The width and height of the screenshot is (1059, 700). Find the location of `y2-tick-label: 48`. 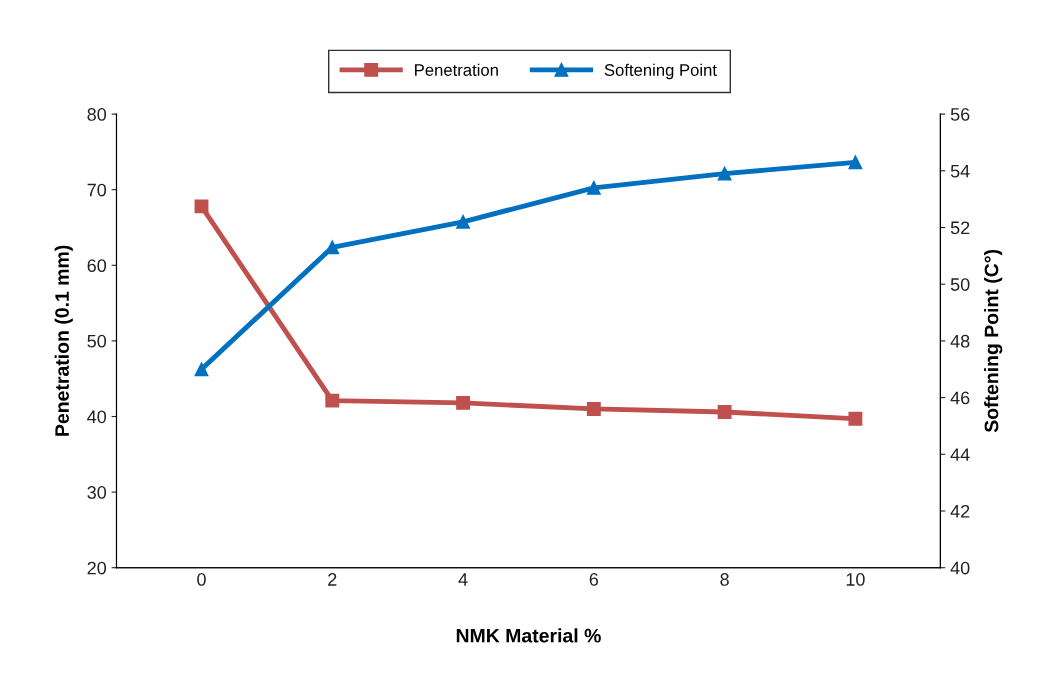

y2-tick-label: 48 is located at coordinates (960, 341).